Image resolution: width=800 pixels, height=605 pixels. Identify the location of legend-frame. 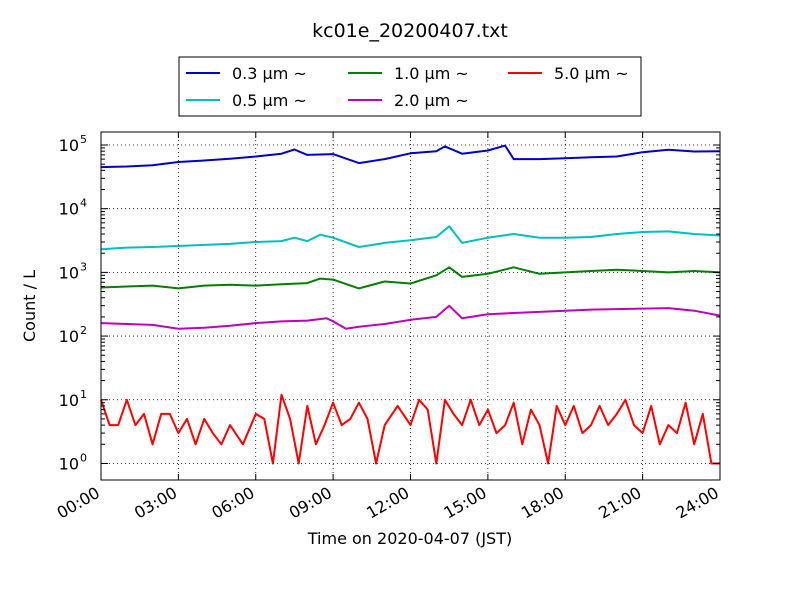
(410, 86).